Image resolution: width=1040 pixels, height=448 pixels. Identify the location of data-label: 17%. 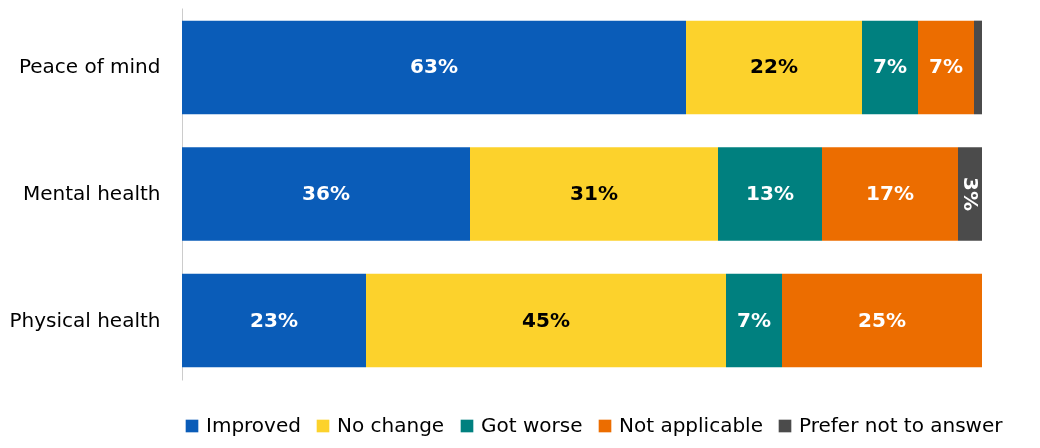
(890, 193).